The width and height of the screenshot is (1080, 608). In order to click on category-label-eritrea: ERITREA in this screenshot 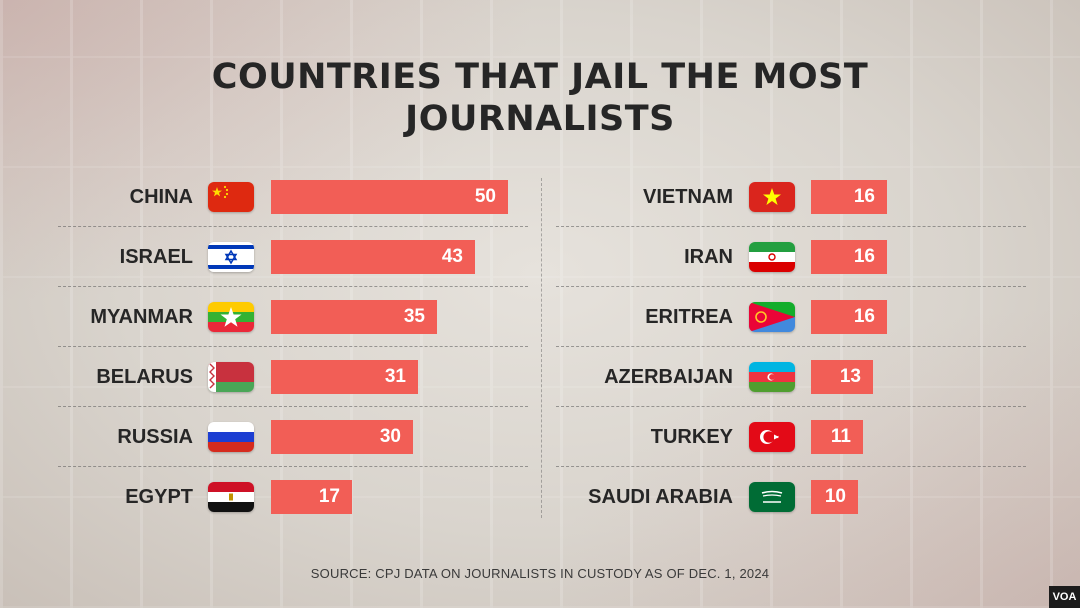, I will do `click(689, 317)`.